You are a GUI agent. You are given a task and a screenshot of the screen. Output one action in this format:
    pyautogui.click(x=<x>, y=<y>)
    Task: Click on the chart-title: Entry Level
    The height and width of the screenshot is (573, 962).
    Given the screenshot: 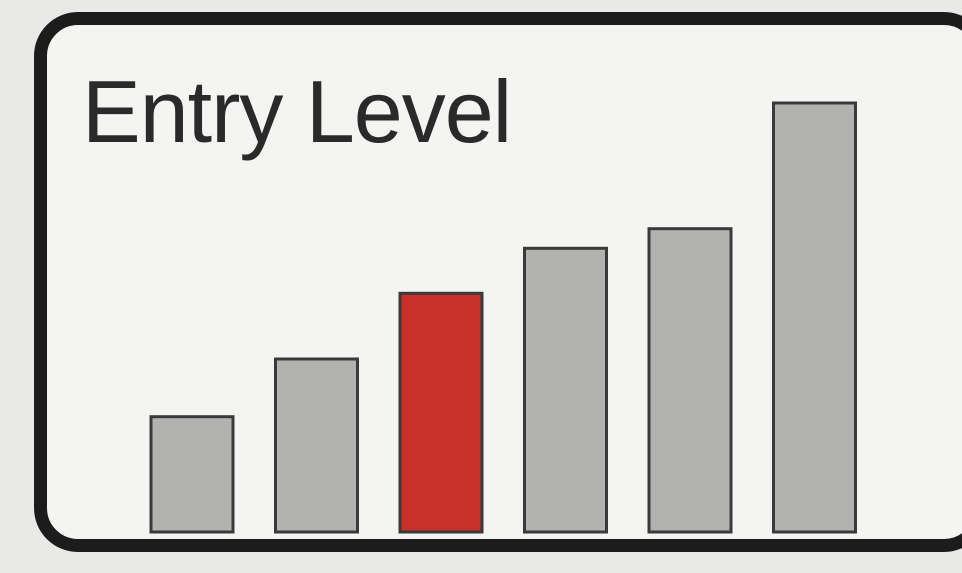 What is the action you would take?
    pyautogui.click(x=297, y=111)
    